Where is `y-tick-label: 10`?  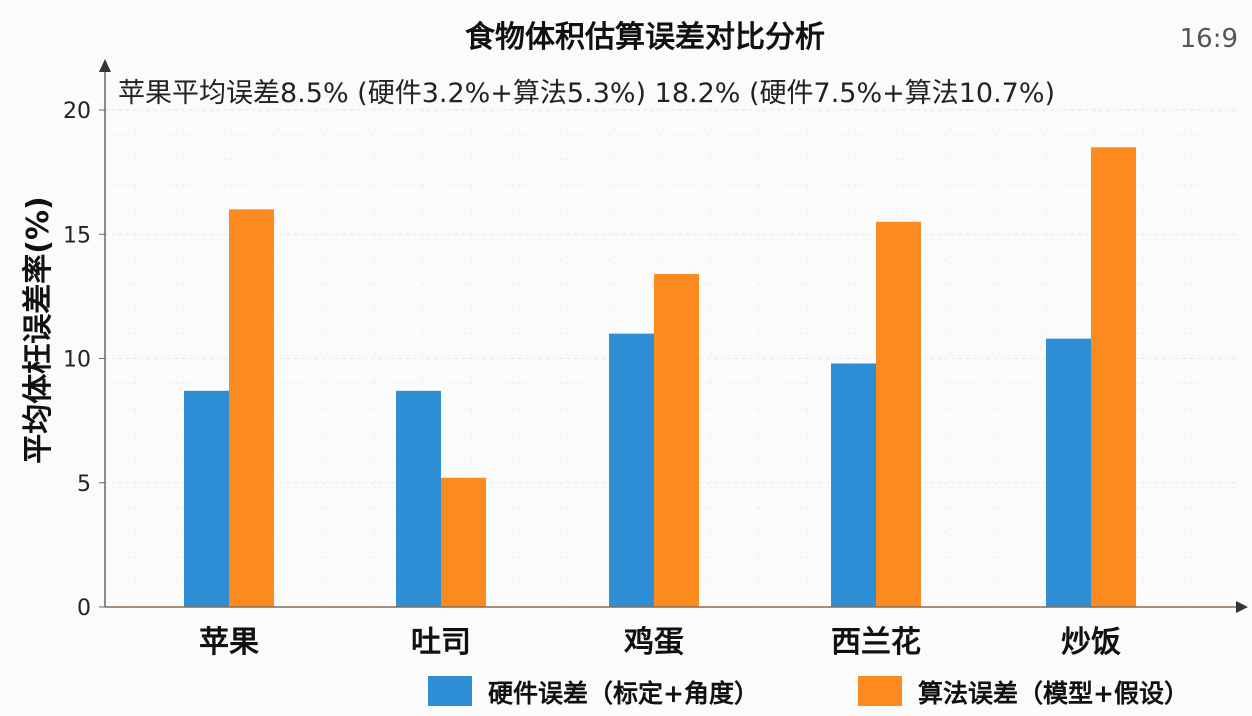
y-tick-label: 10 is located at coordinates (77, 360).